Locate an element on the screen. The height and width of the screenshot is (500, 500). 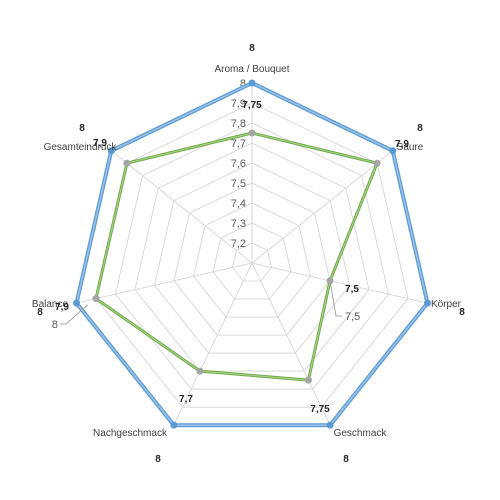
radial-tick-label: 7,8 is located at coordinates (238, 124).